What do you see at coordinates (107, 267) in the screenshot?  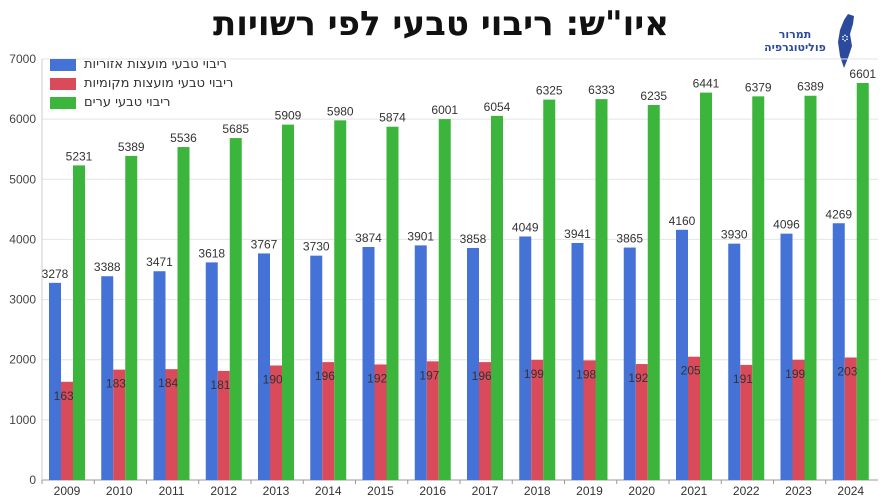 I see `data-label: 3388` at bounding box center [107, 267].